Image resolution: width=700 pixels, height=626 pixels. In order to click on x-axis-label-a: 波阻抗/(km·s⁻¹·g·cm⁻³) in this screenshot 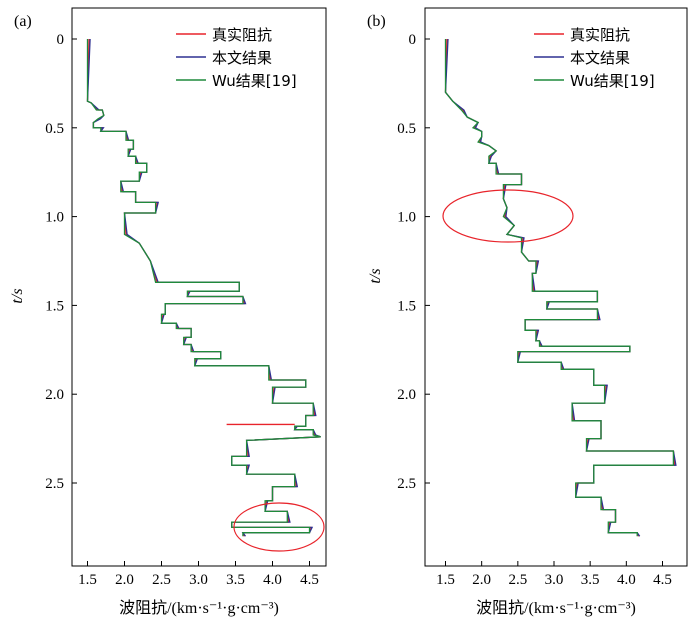, I will do `click(199, 608)`.